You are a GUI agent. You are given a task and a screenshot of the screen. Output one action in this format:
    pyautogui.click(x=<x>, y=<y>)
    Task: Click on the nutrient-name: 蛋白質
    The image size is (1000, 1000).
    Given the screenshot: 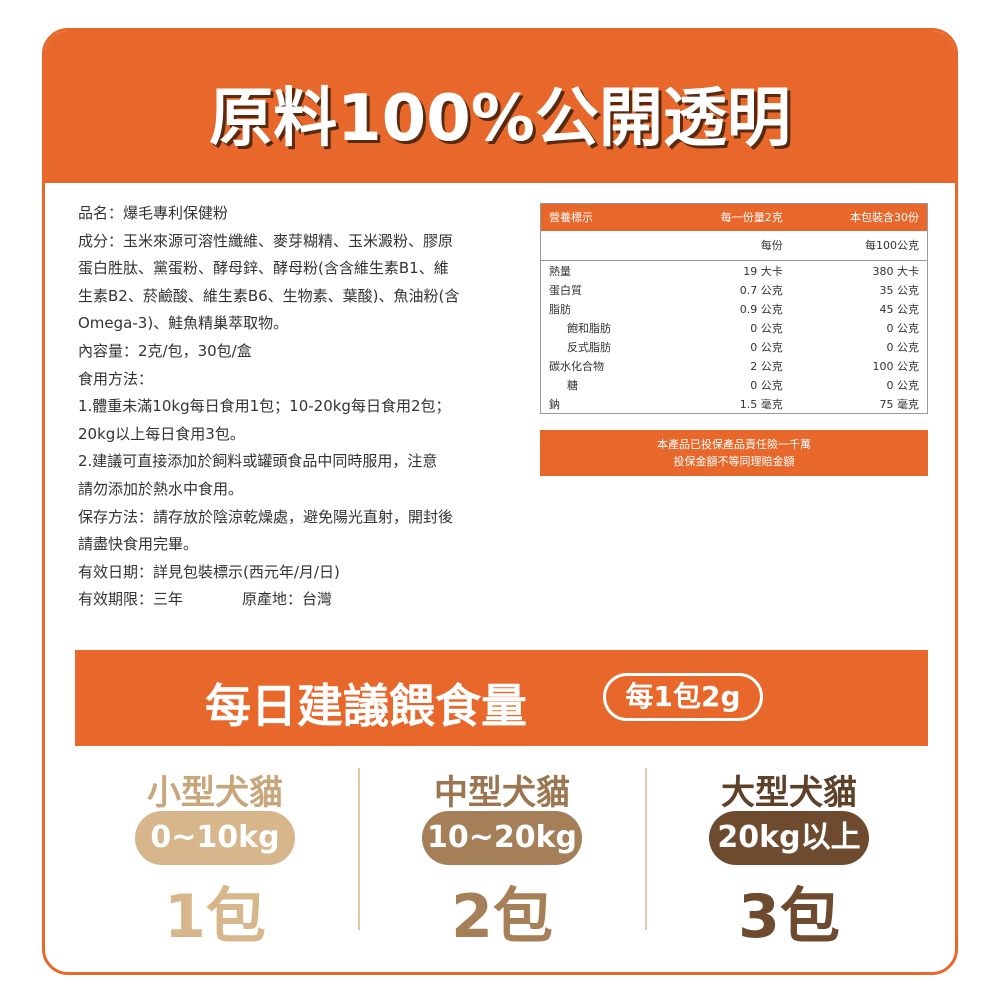 What is the action you would take?
    pyautogui.click(x=565, y=290)
    